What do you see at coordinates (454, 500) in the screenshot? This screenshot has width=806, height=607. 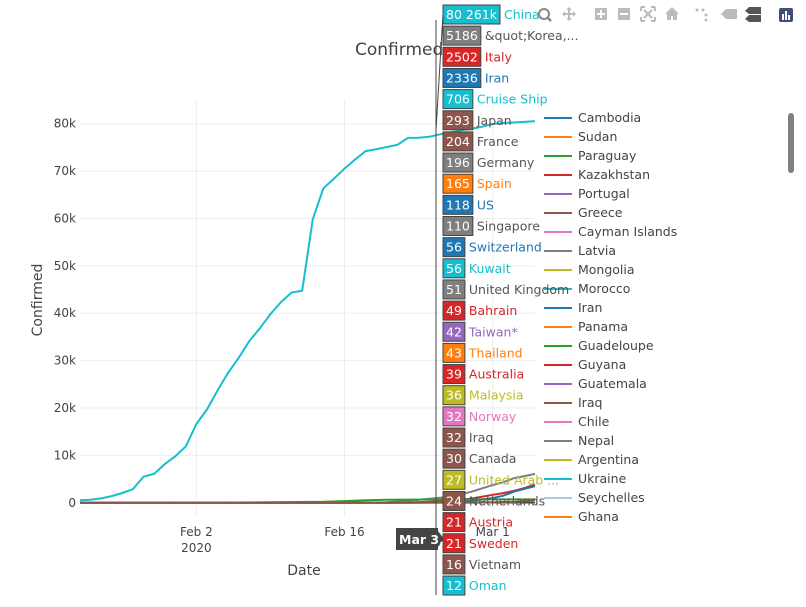 I see `hover-value: 24` at bounding box center [454, 500].